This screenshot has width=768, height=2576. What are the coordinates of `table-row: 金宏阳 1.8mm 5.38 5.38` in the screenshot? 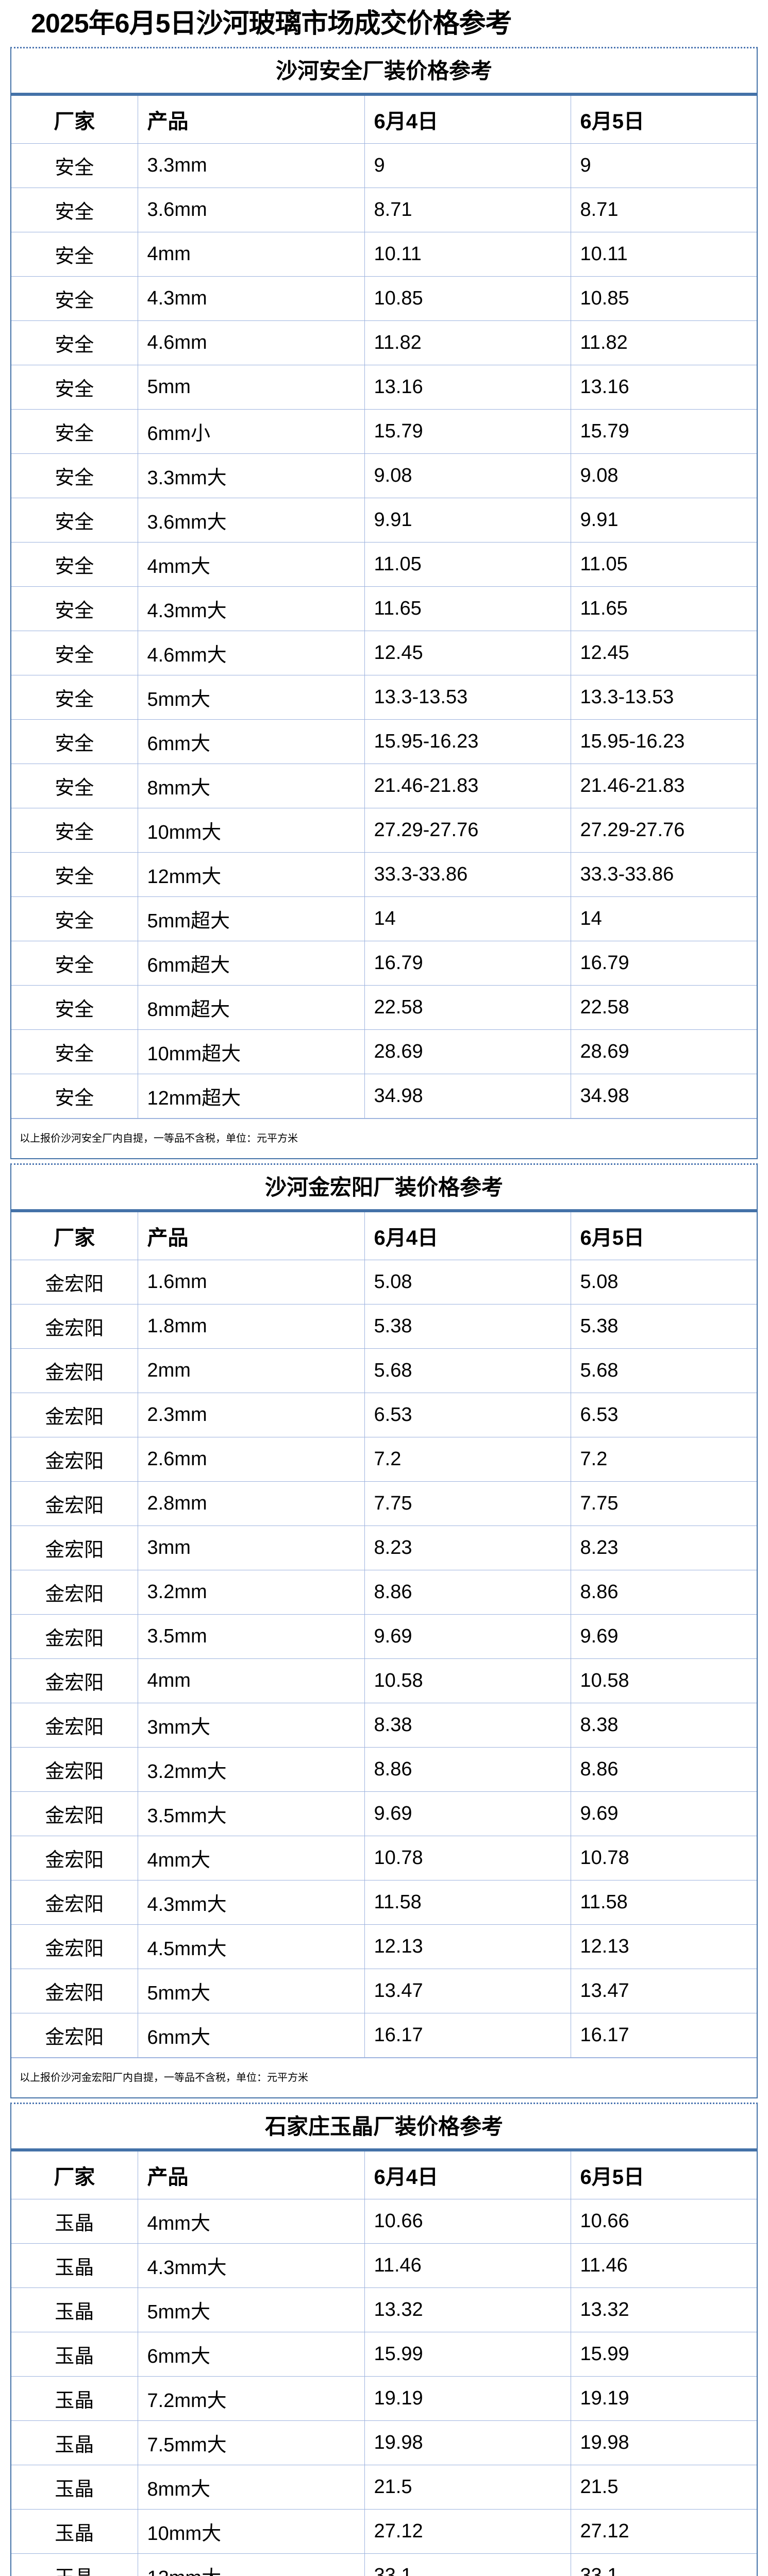 It's located at (384, 1326).